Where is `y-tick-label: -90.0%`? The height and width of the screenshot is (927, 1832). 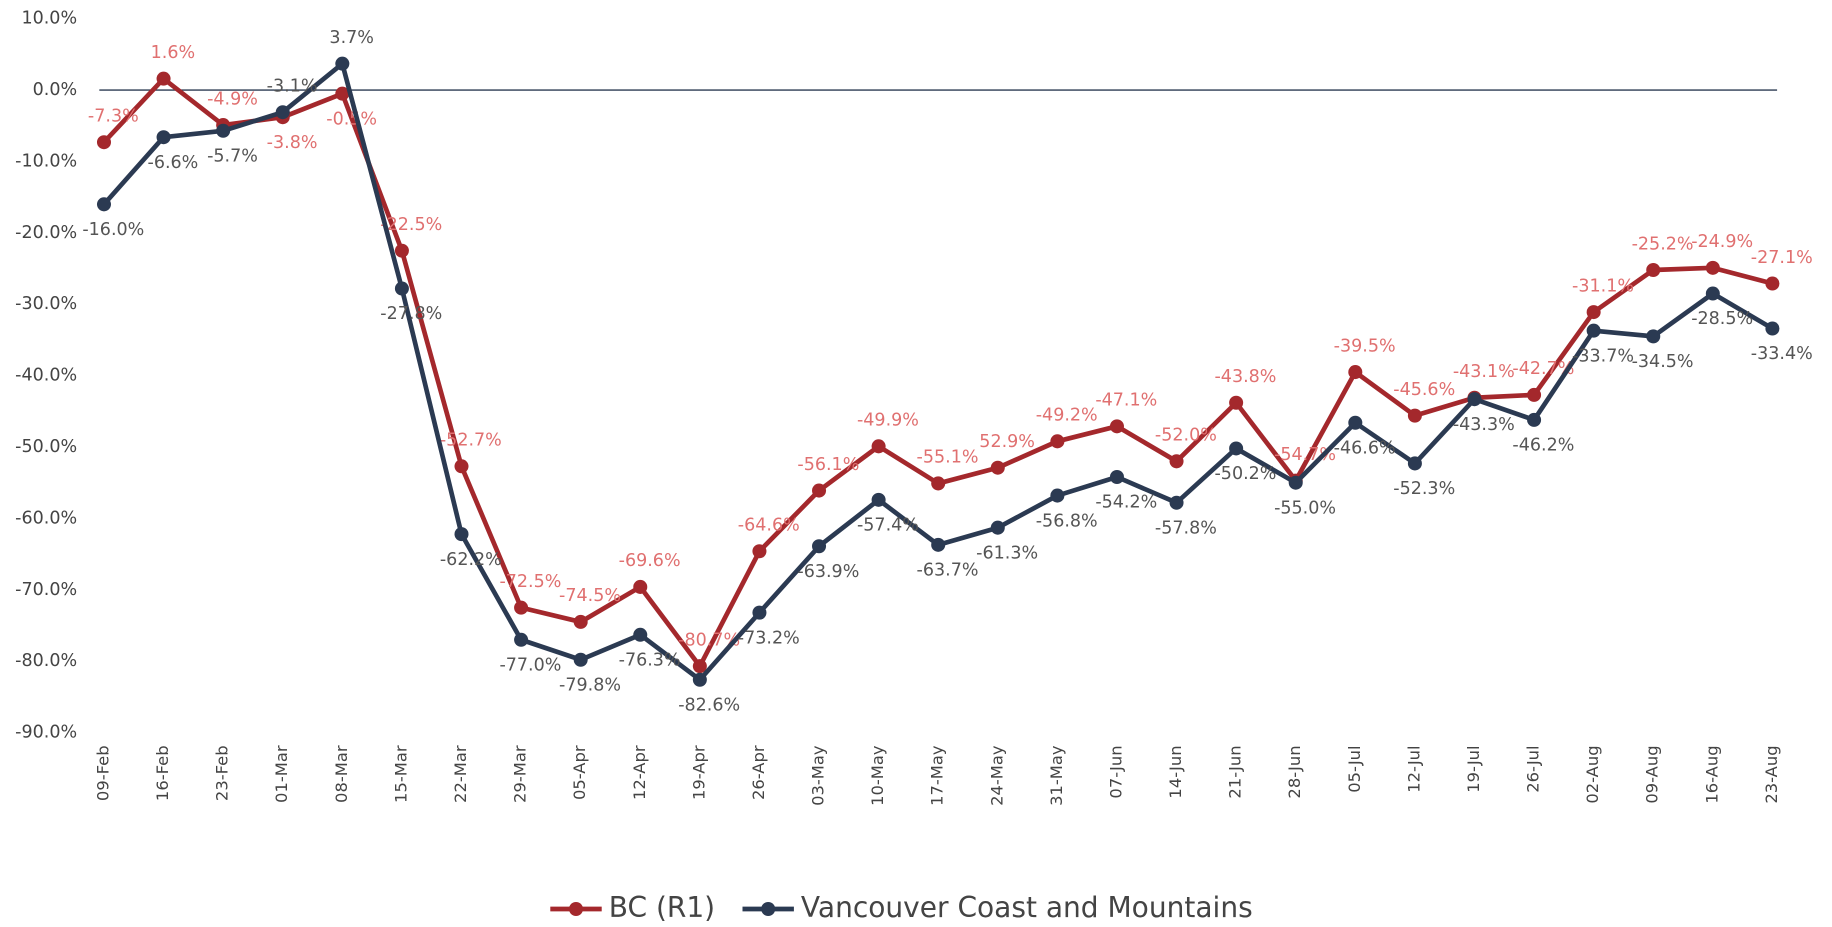
y-tick-label: -90.0% is located at coordinates (46, 733).